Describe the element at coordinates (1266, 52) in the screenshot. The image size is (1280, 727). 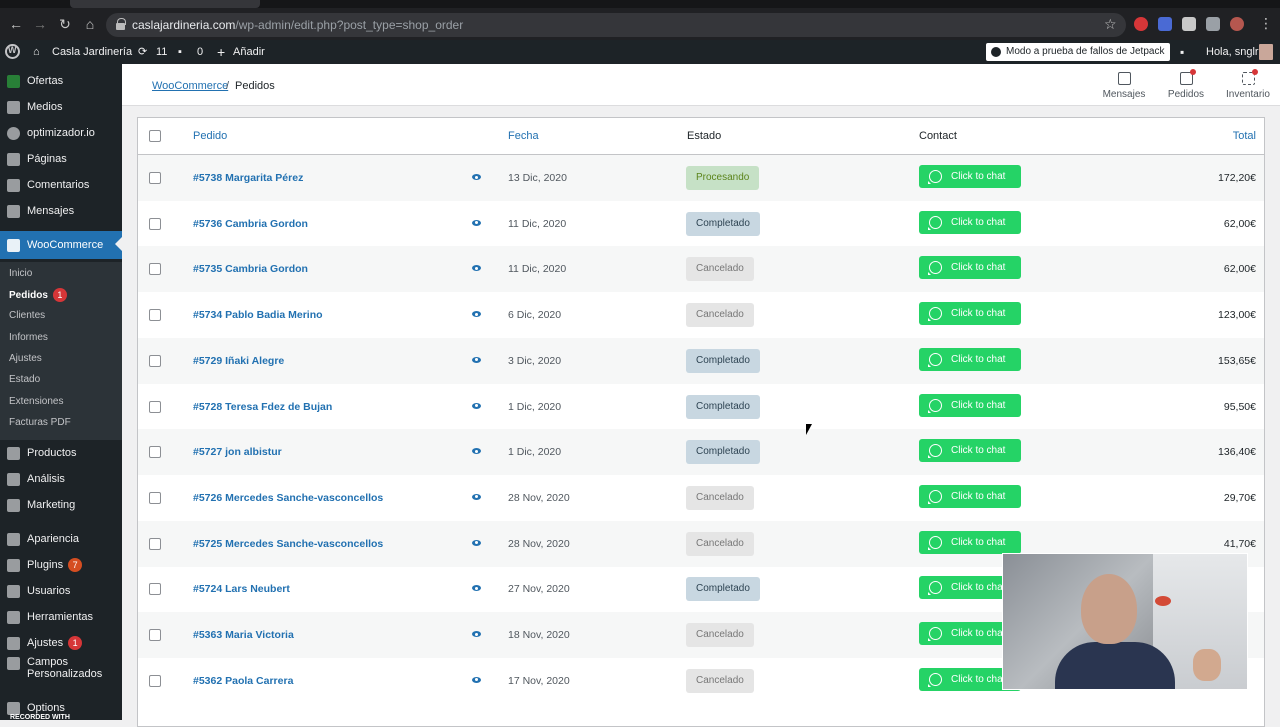
I see `user-avatar` at that location.